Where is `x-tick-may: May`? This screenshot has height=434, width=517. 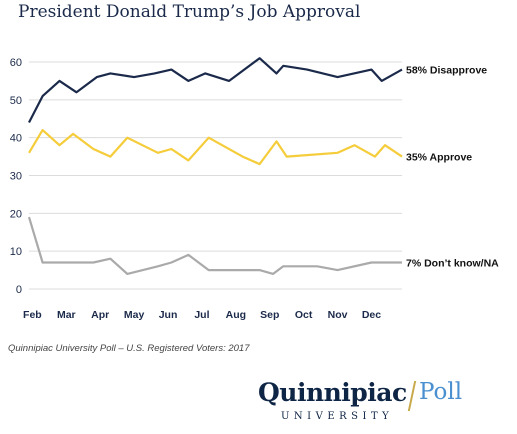 x-tick-may: May is located at coordinates (134, 315).